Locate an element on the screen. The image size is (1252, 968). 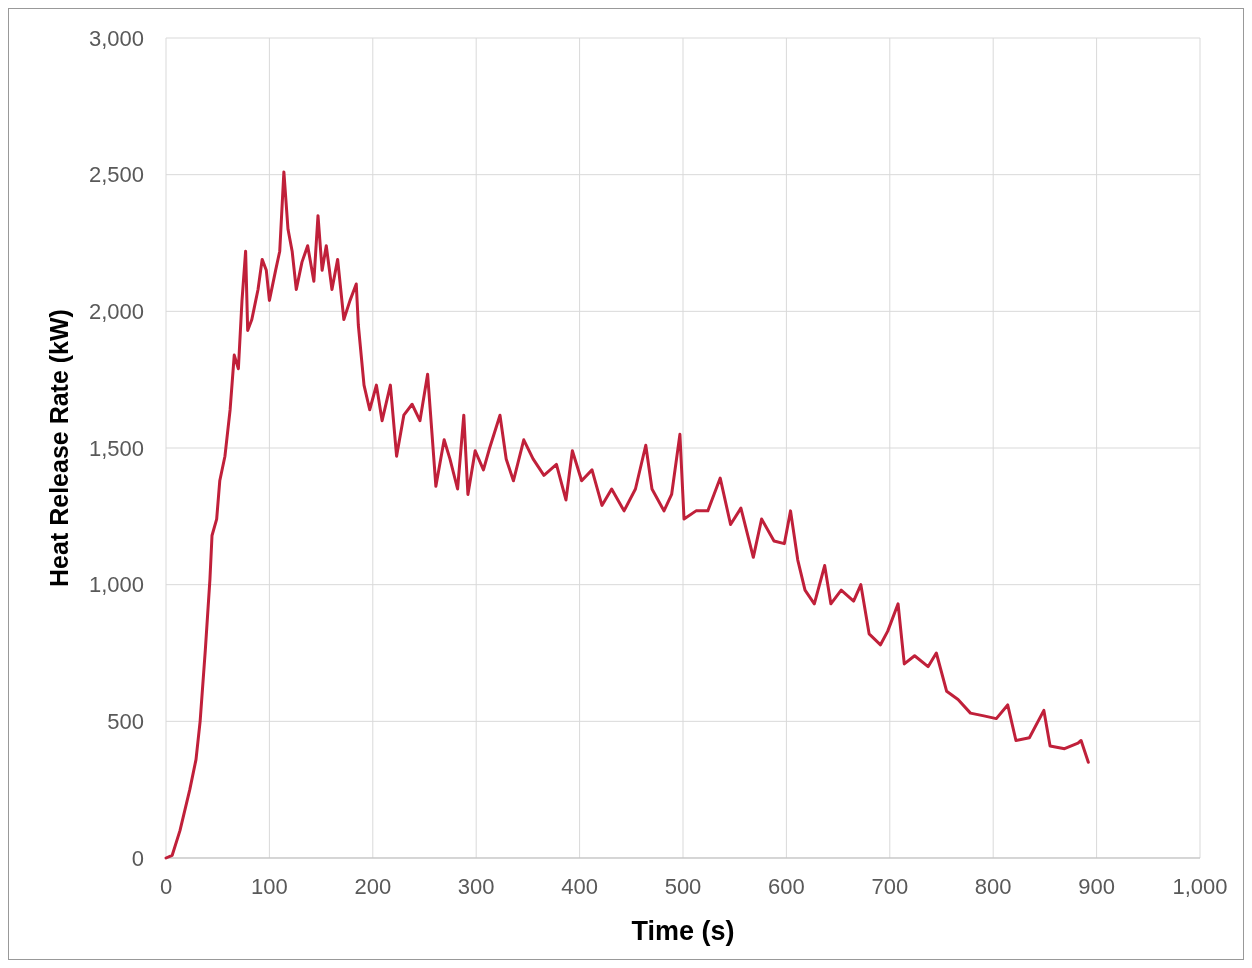
x-tick-label: 400 is located at coordinates (579, 886).